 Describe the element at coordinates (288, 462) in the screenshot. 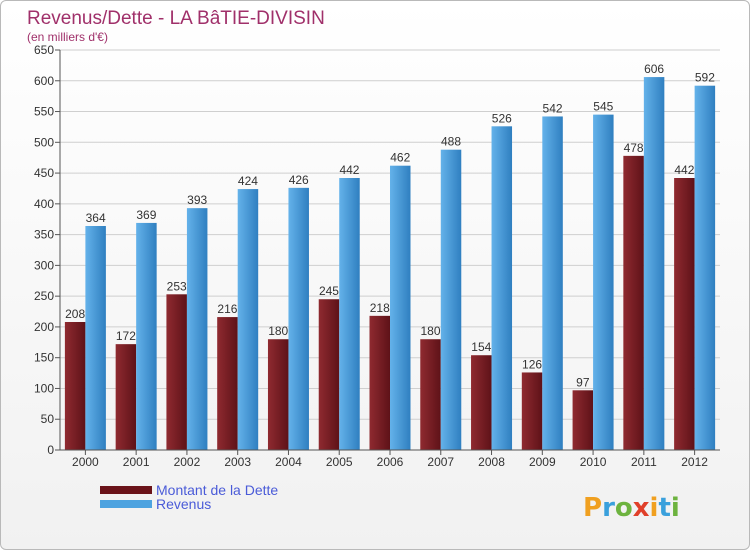

I see `x-tick-label: 2004` at that location.